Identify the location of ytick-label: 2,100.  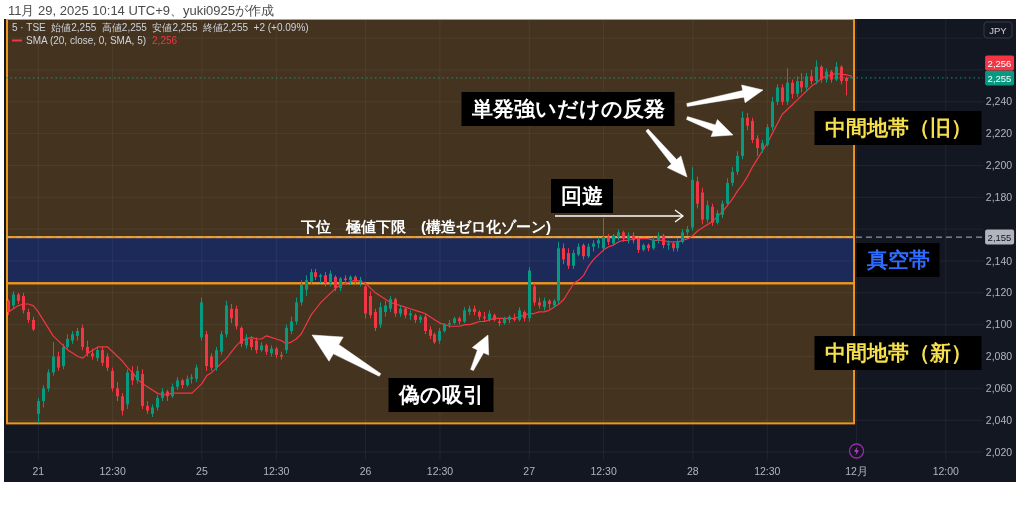
(999, 324).